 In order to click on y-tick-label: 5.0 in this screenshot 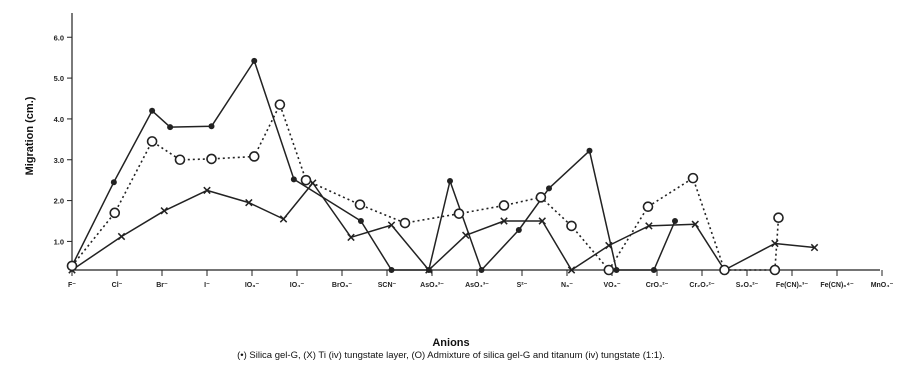, I will do `click(59, 78)`.